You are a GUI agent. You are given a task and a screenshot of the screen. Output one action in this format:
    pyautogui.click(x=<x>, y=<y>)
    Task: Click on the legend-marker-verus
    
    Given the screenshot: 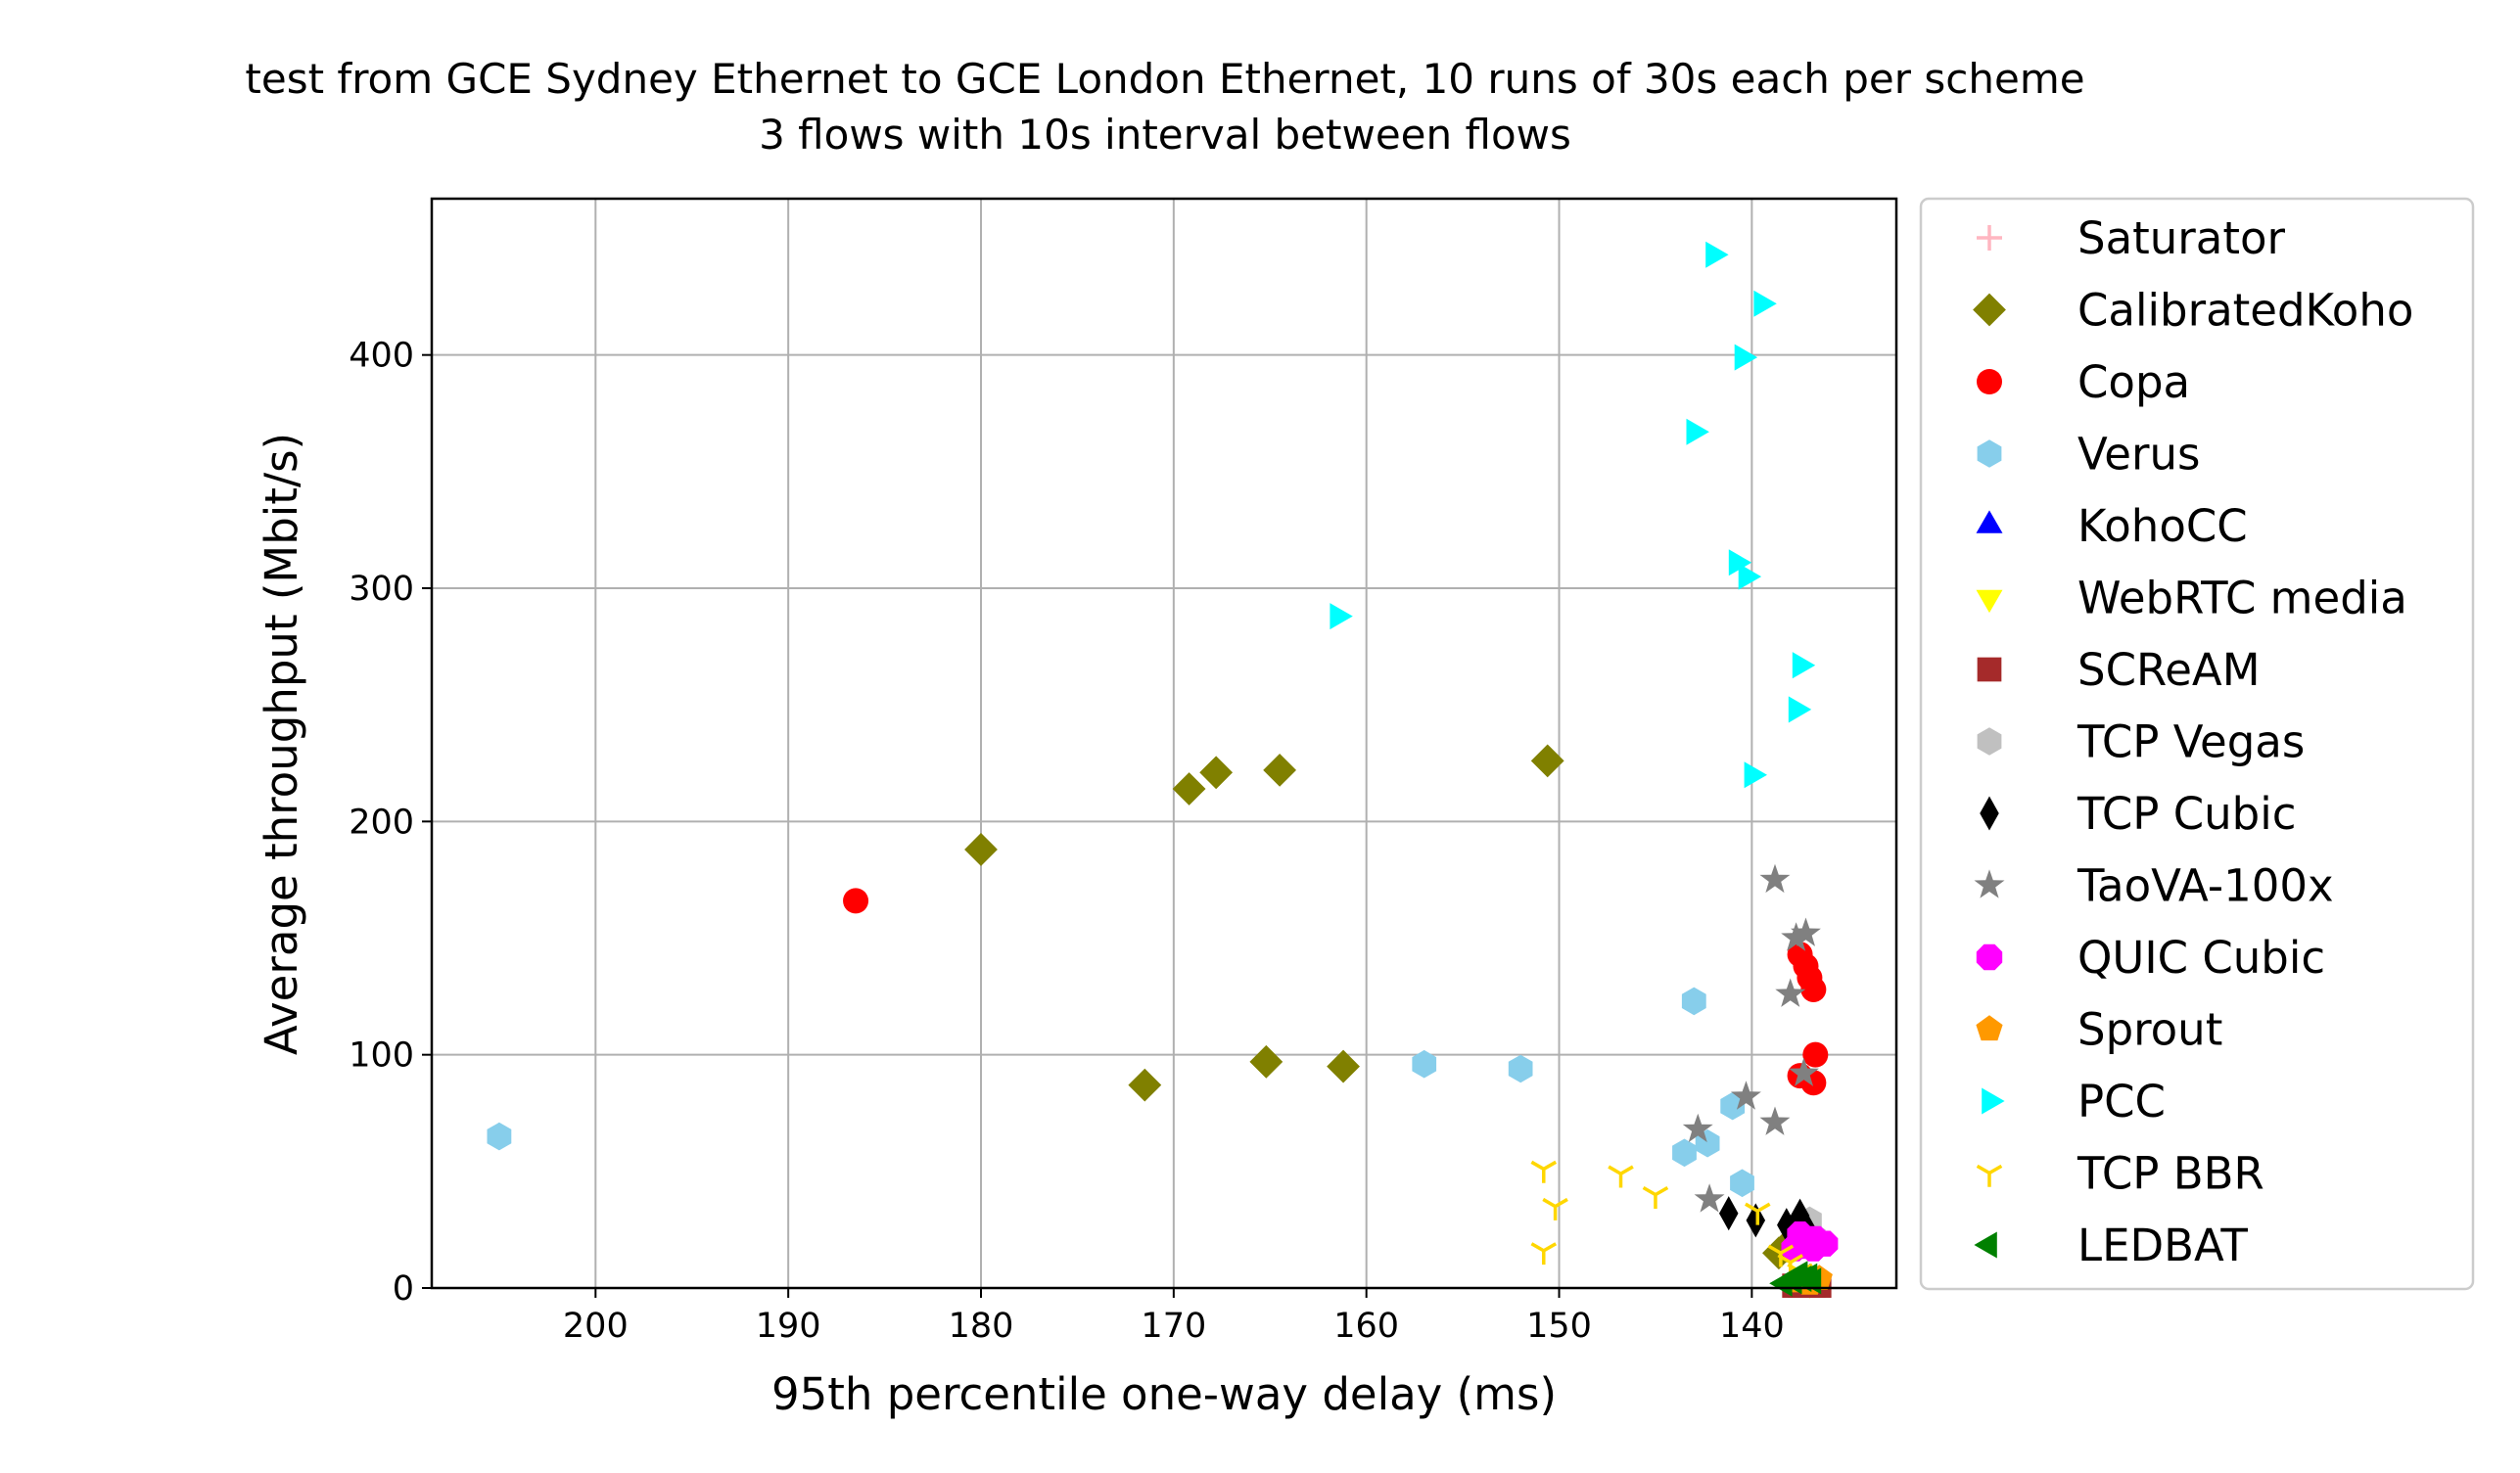 What is the action you would take?
    pyautogui.click(x=1989, y=453)
    